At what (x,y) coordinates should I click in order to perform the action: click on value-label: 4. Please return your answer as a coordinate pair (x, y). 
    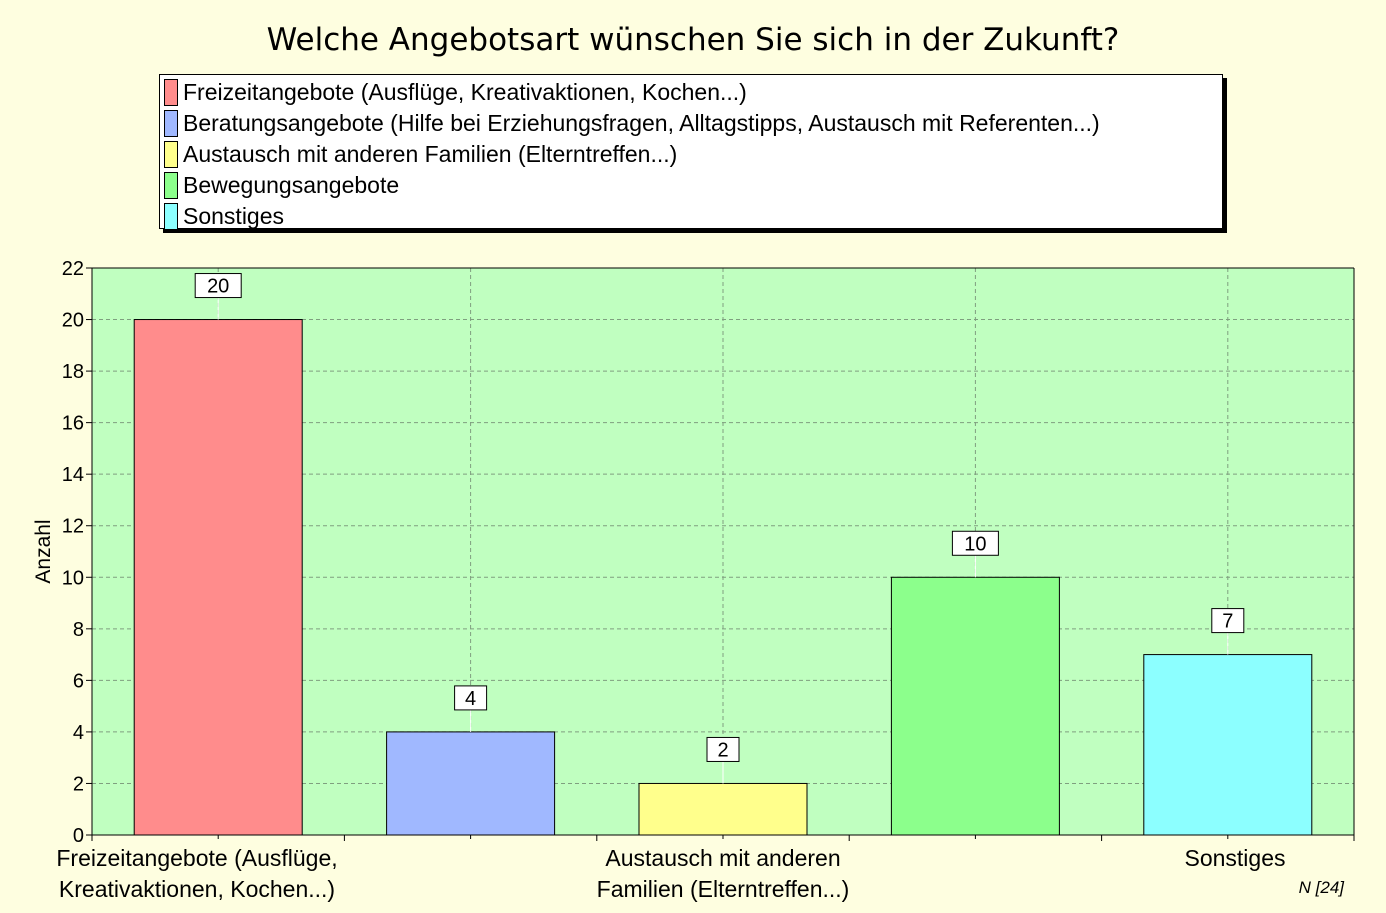
    Looking at the image, I should click on (470, 699).